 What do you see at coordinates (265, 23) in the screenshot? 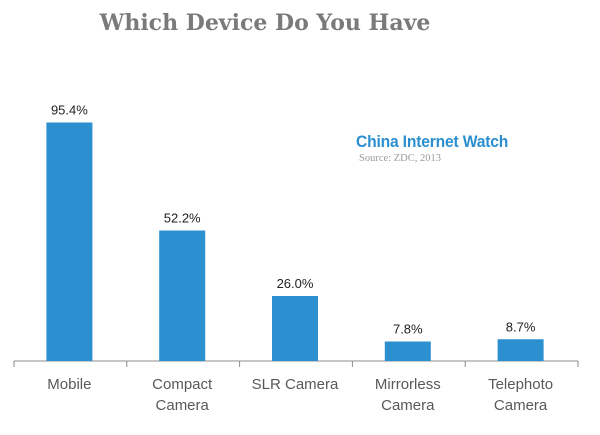
I see `chart-title: Which Device Do You Have` at bounding box center [265, 23].